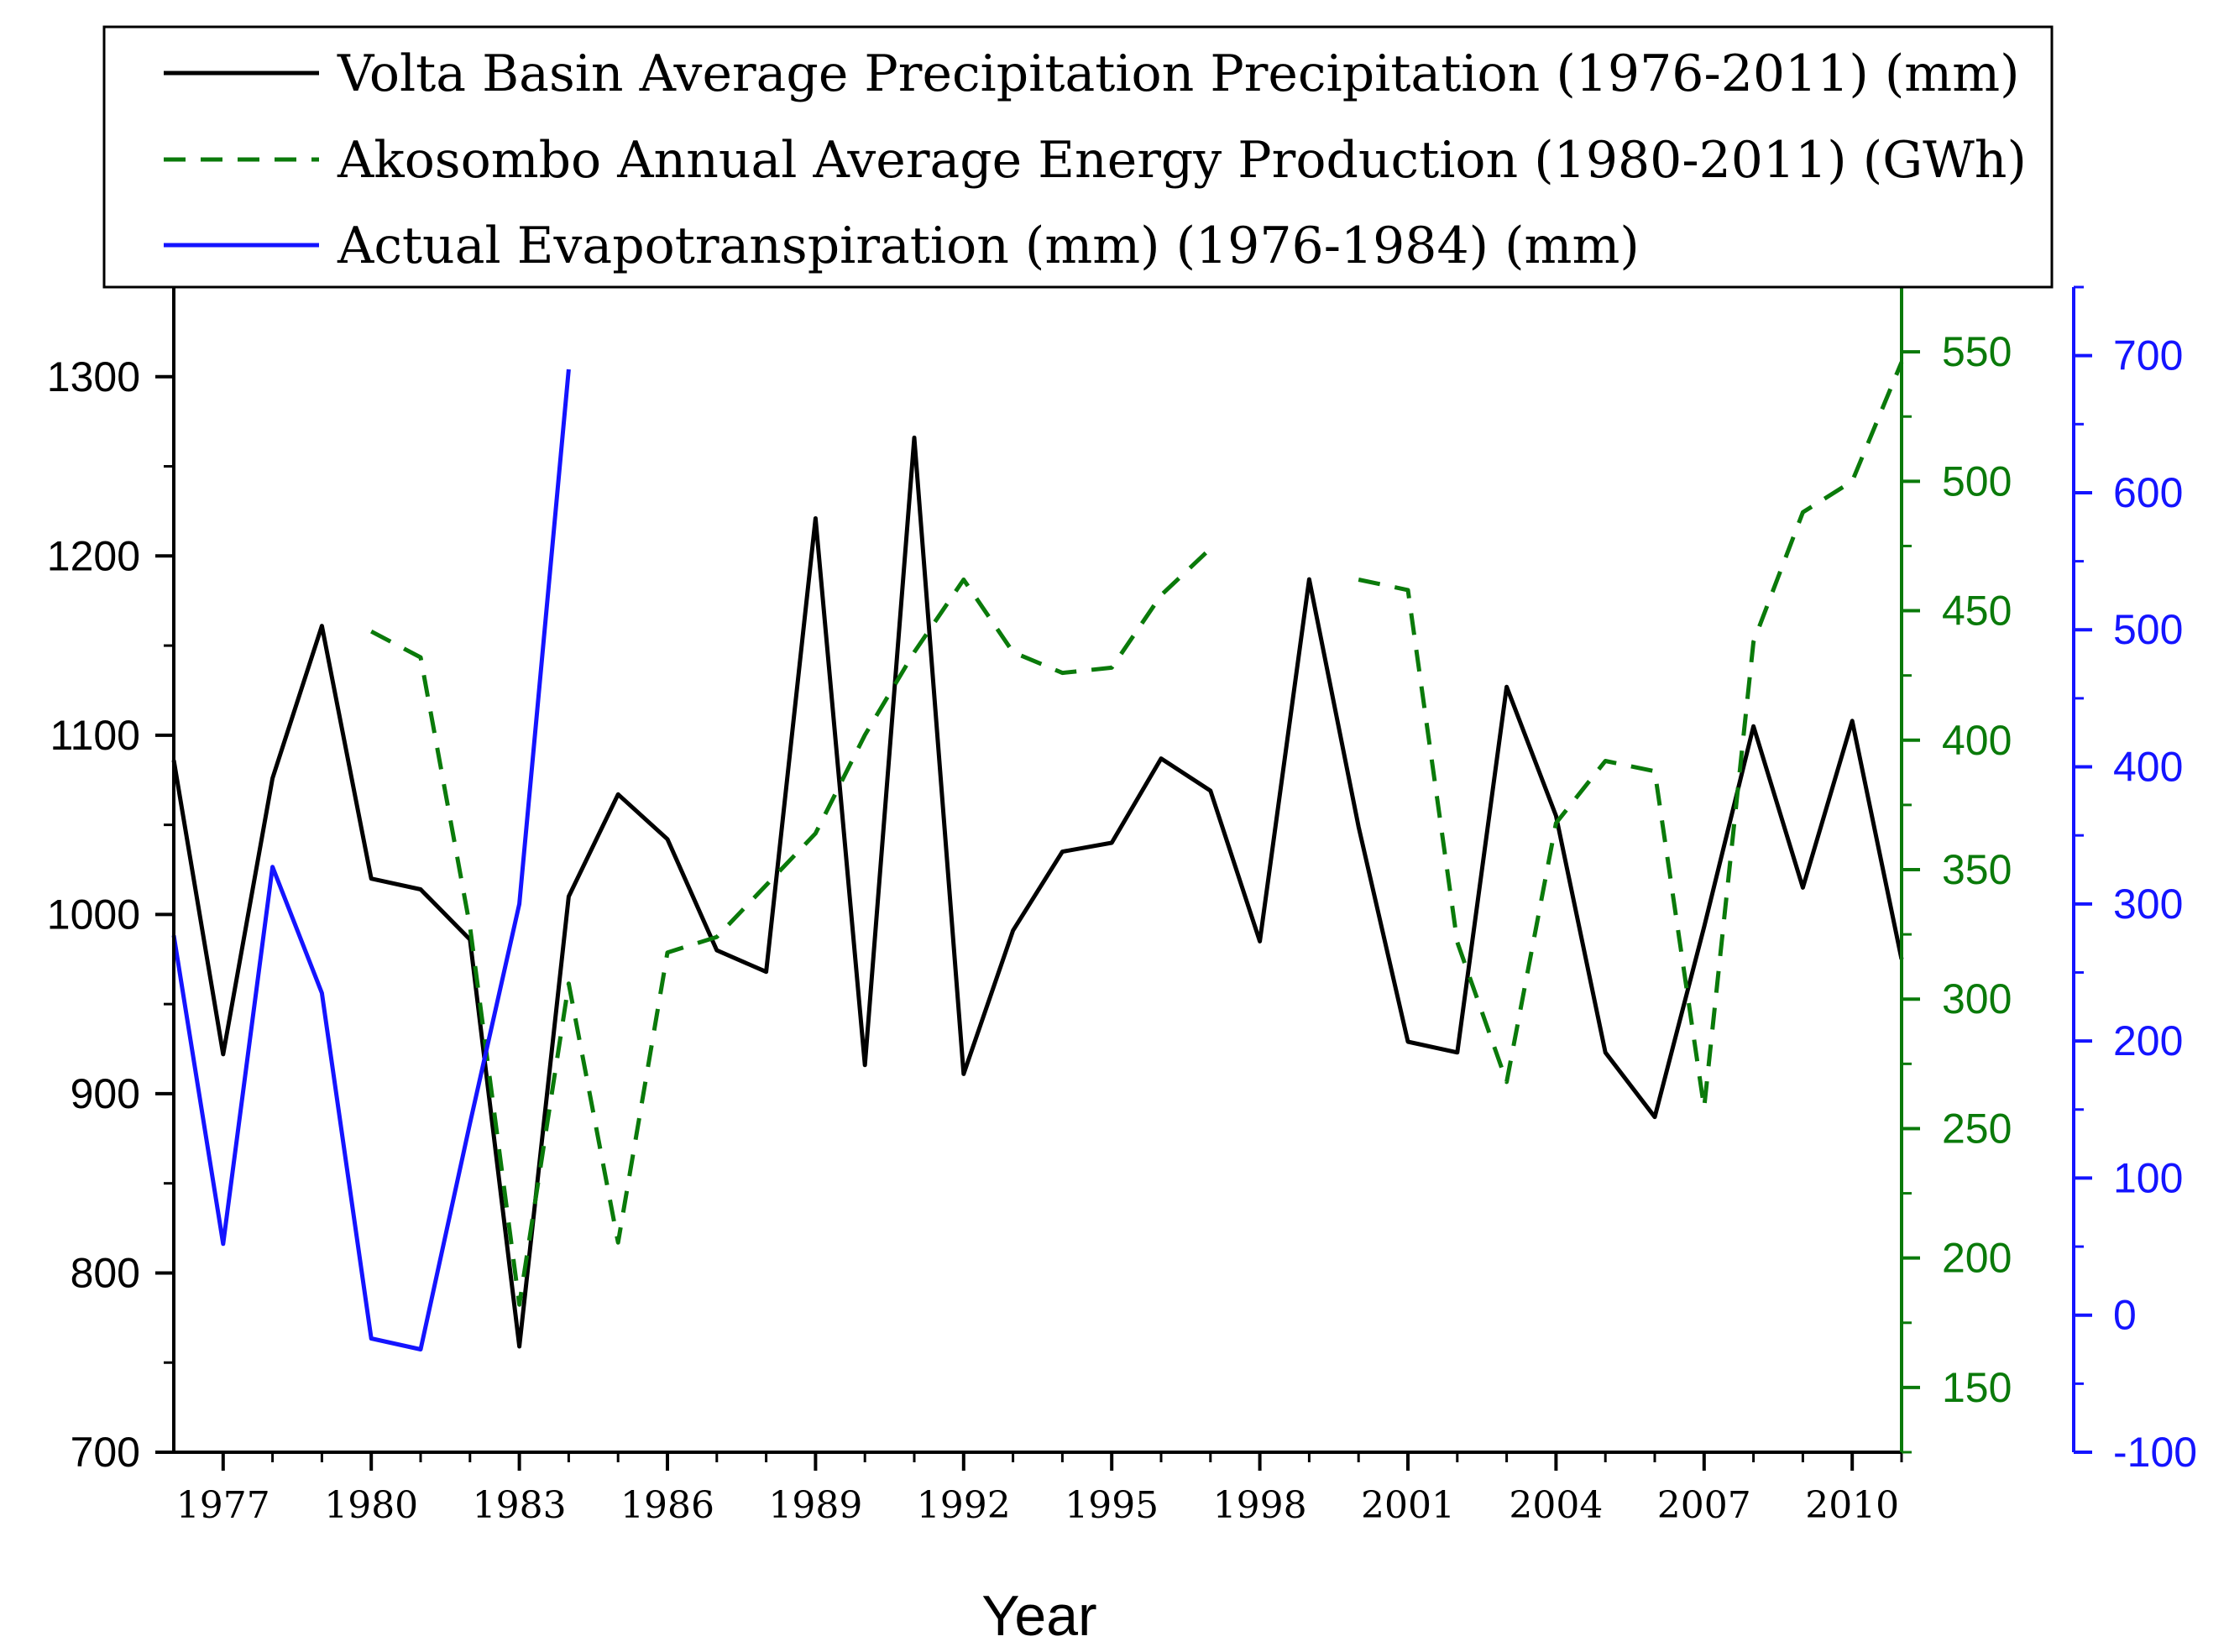 The image size is (2229, 1652). Describe the element at coordinates (1260, 1506) in the screenshot. I see `x-axis-tick-label: 1998` at that location.